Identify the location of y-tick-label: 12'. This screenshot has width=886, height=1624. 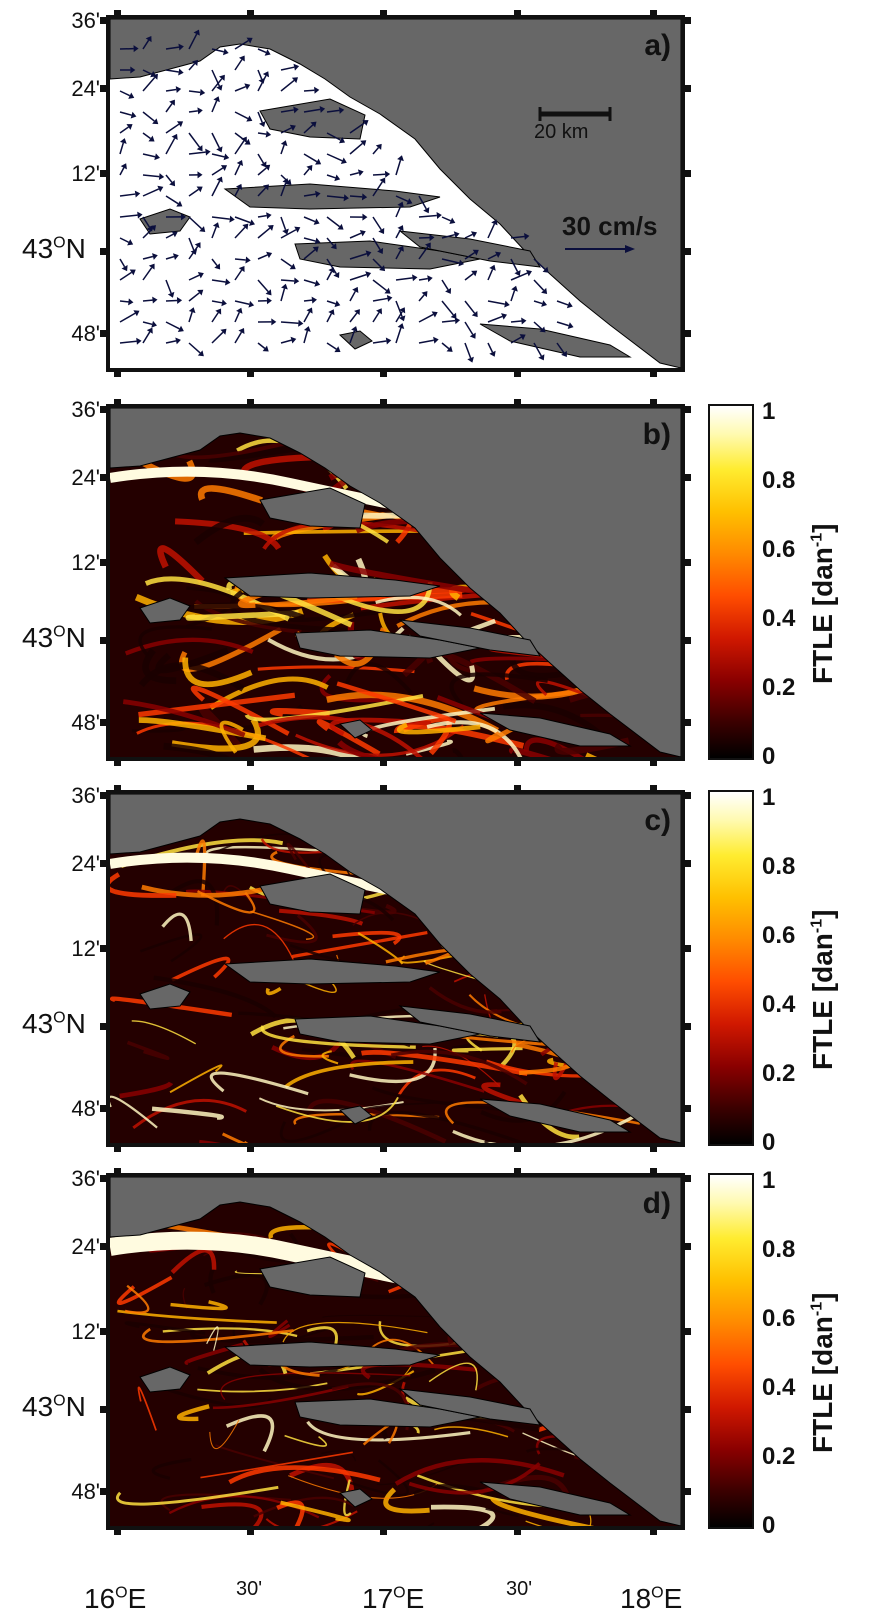
(85, 562).